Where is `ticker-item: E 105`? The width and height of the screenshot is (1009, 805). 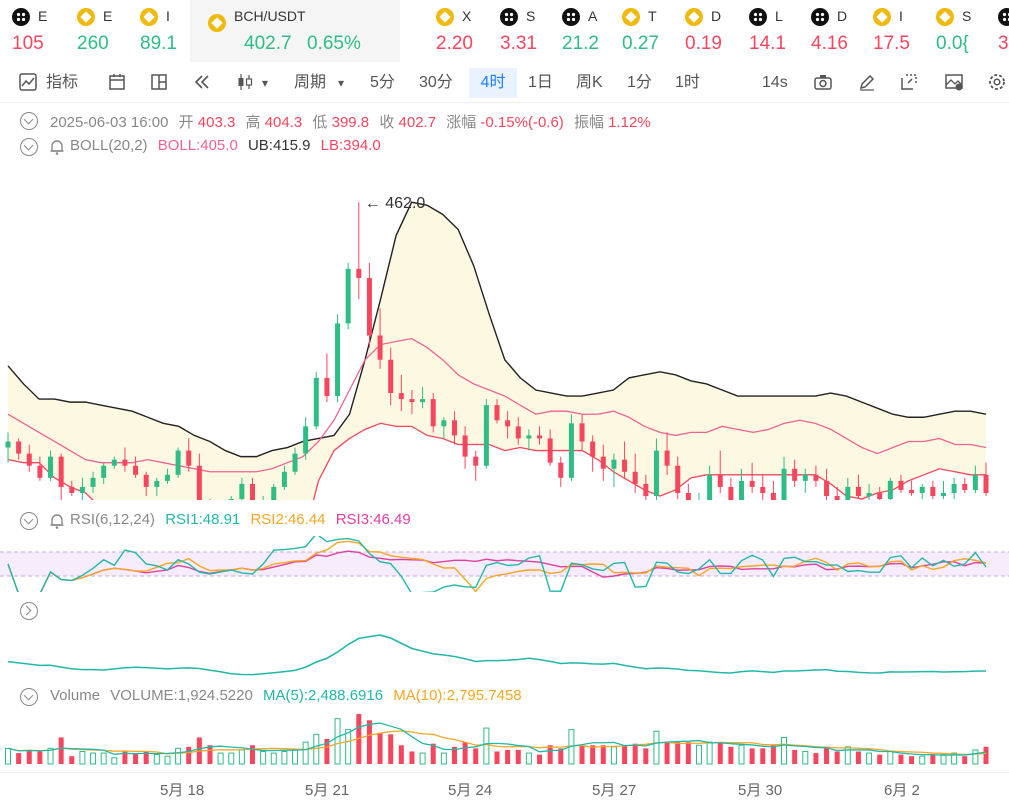
ticker-item: E 105 is located at coordinates (37, 31).